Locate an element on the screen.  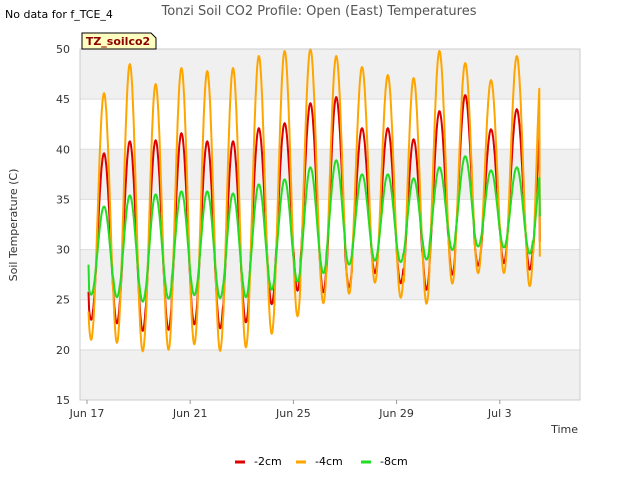
x-tick-label: Jun 25 is located at coordinates (293, 413).